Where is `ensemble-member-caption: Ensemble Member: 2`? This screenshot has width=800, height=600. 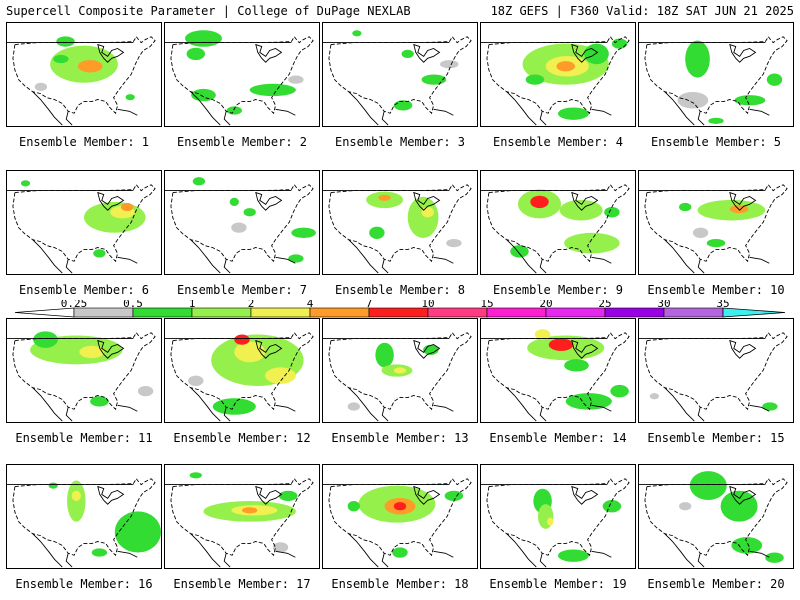 ensemble-member-caption: Ensemble Member: 2 is located at coordinates (242, 142).